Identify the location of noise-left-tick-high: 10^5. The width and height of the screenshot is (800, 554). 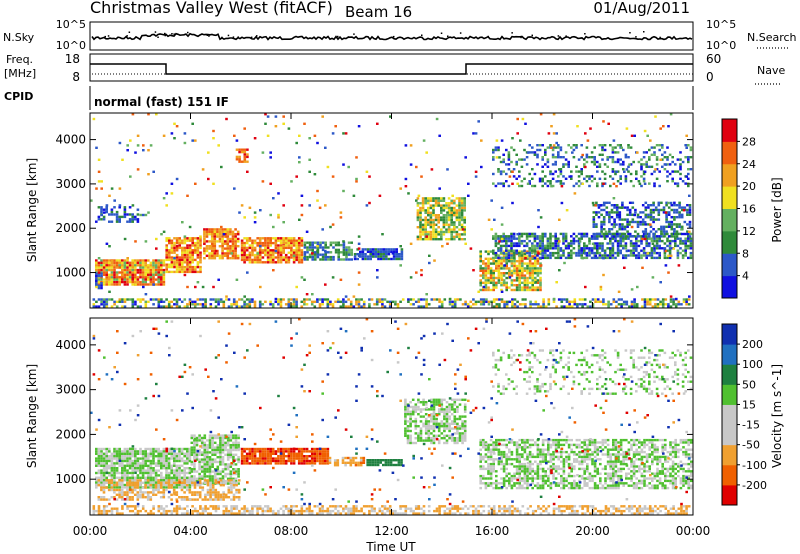
(71, 24).